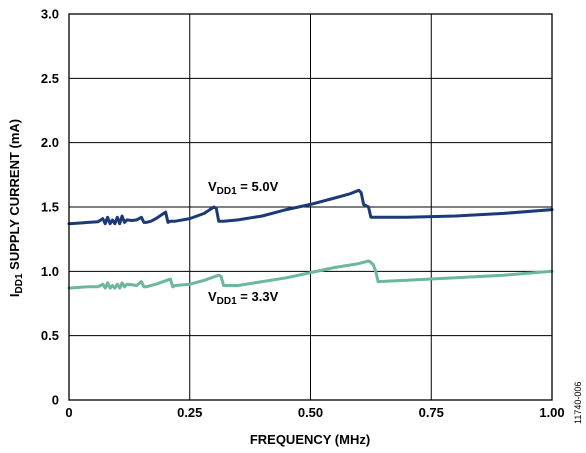 This screenshot has height=453, width=586. What do you see at coordinates (578, 403) in the screenshot?
I see `figure-id: 11740-006` at bounding box center [578, 403].